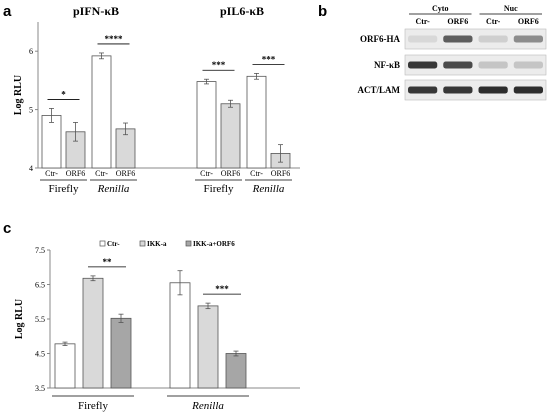 This screenshot has height=414, width=550. What do you see at coordinates (40, 354) in the screenshot?
I see `y-tick-label: 4.5` at bounding box center [40, 354].